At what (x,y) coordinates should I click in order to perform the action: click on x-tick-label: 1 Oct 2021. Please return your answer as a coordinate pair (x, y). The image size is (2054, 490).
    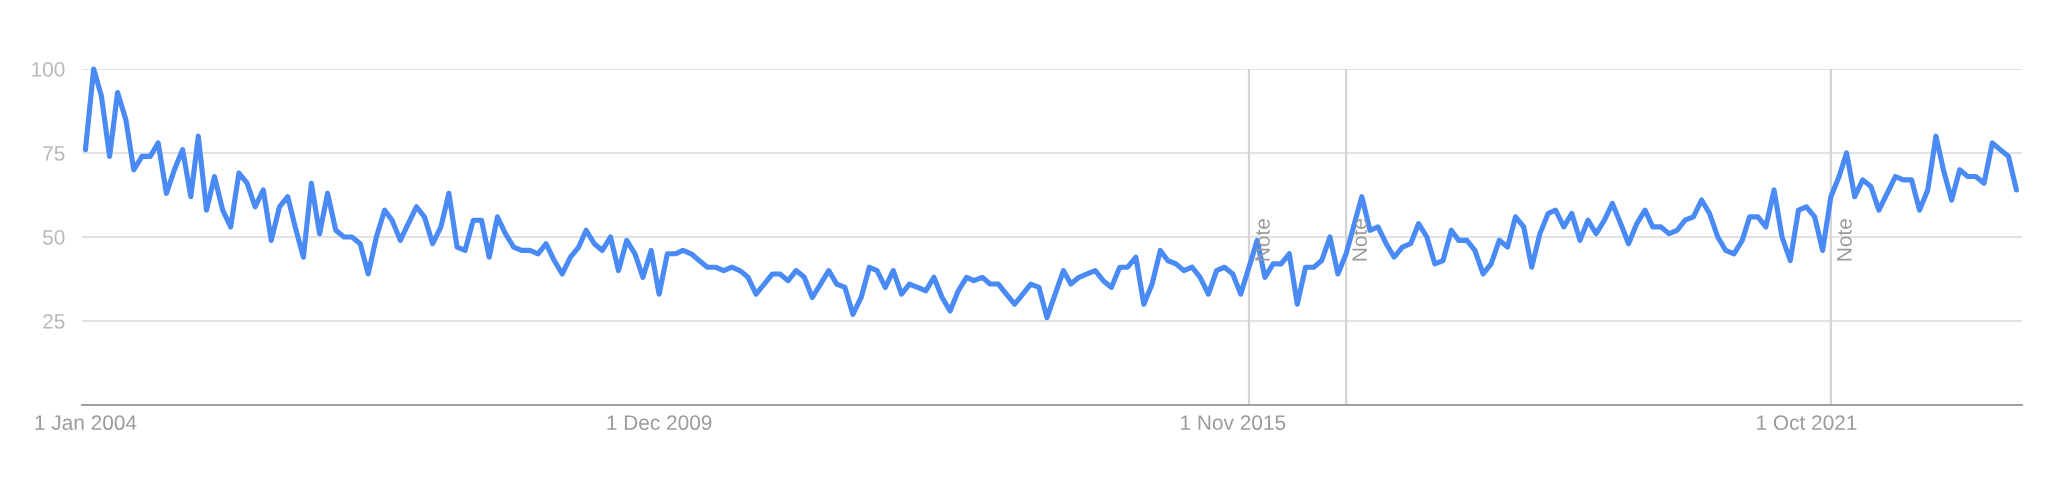
    Looking at the image, I should click on (1807, 423).